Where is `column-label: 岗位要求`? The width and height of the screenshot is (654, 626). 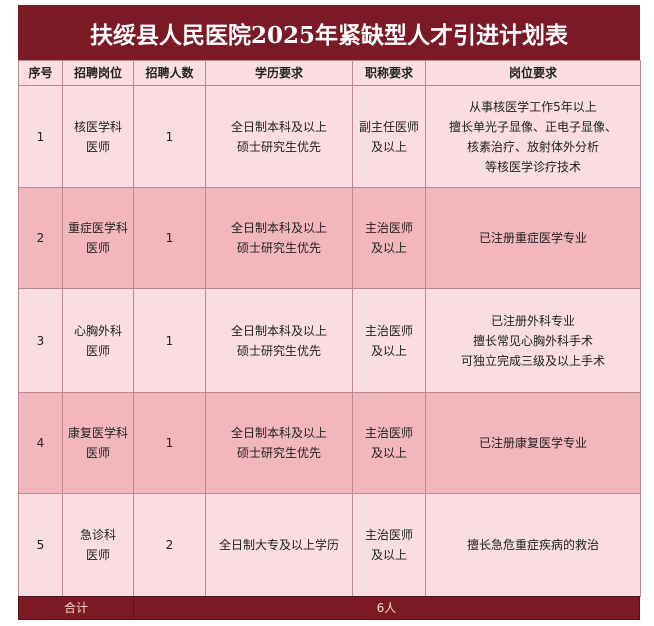
column-label: 岗位要求 is located at coordinates (532, 73).